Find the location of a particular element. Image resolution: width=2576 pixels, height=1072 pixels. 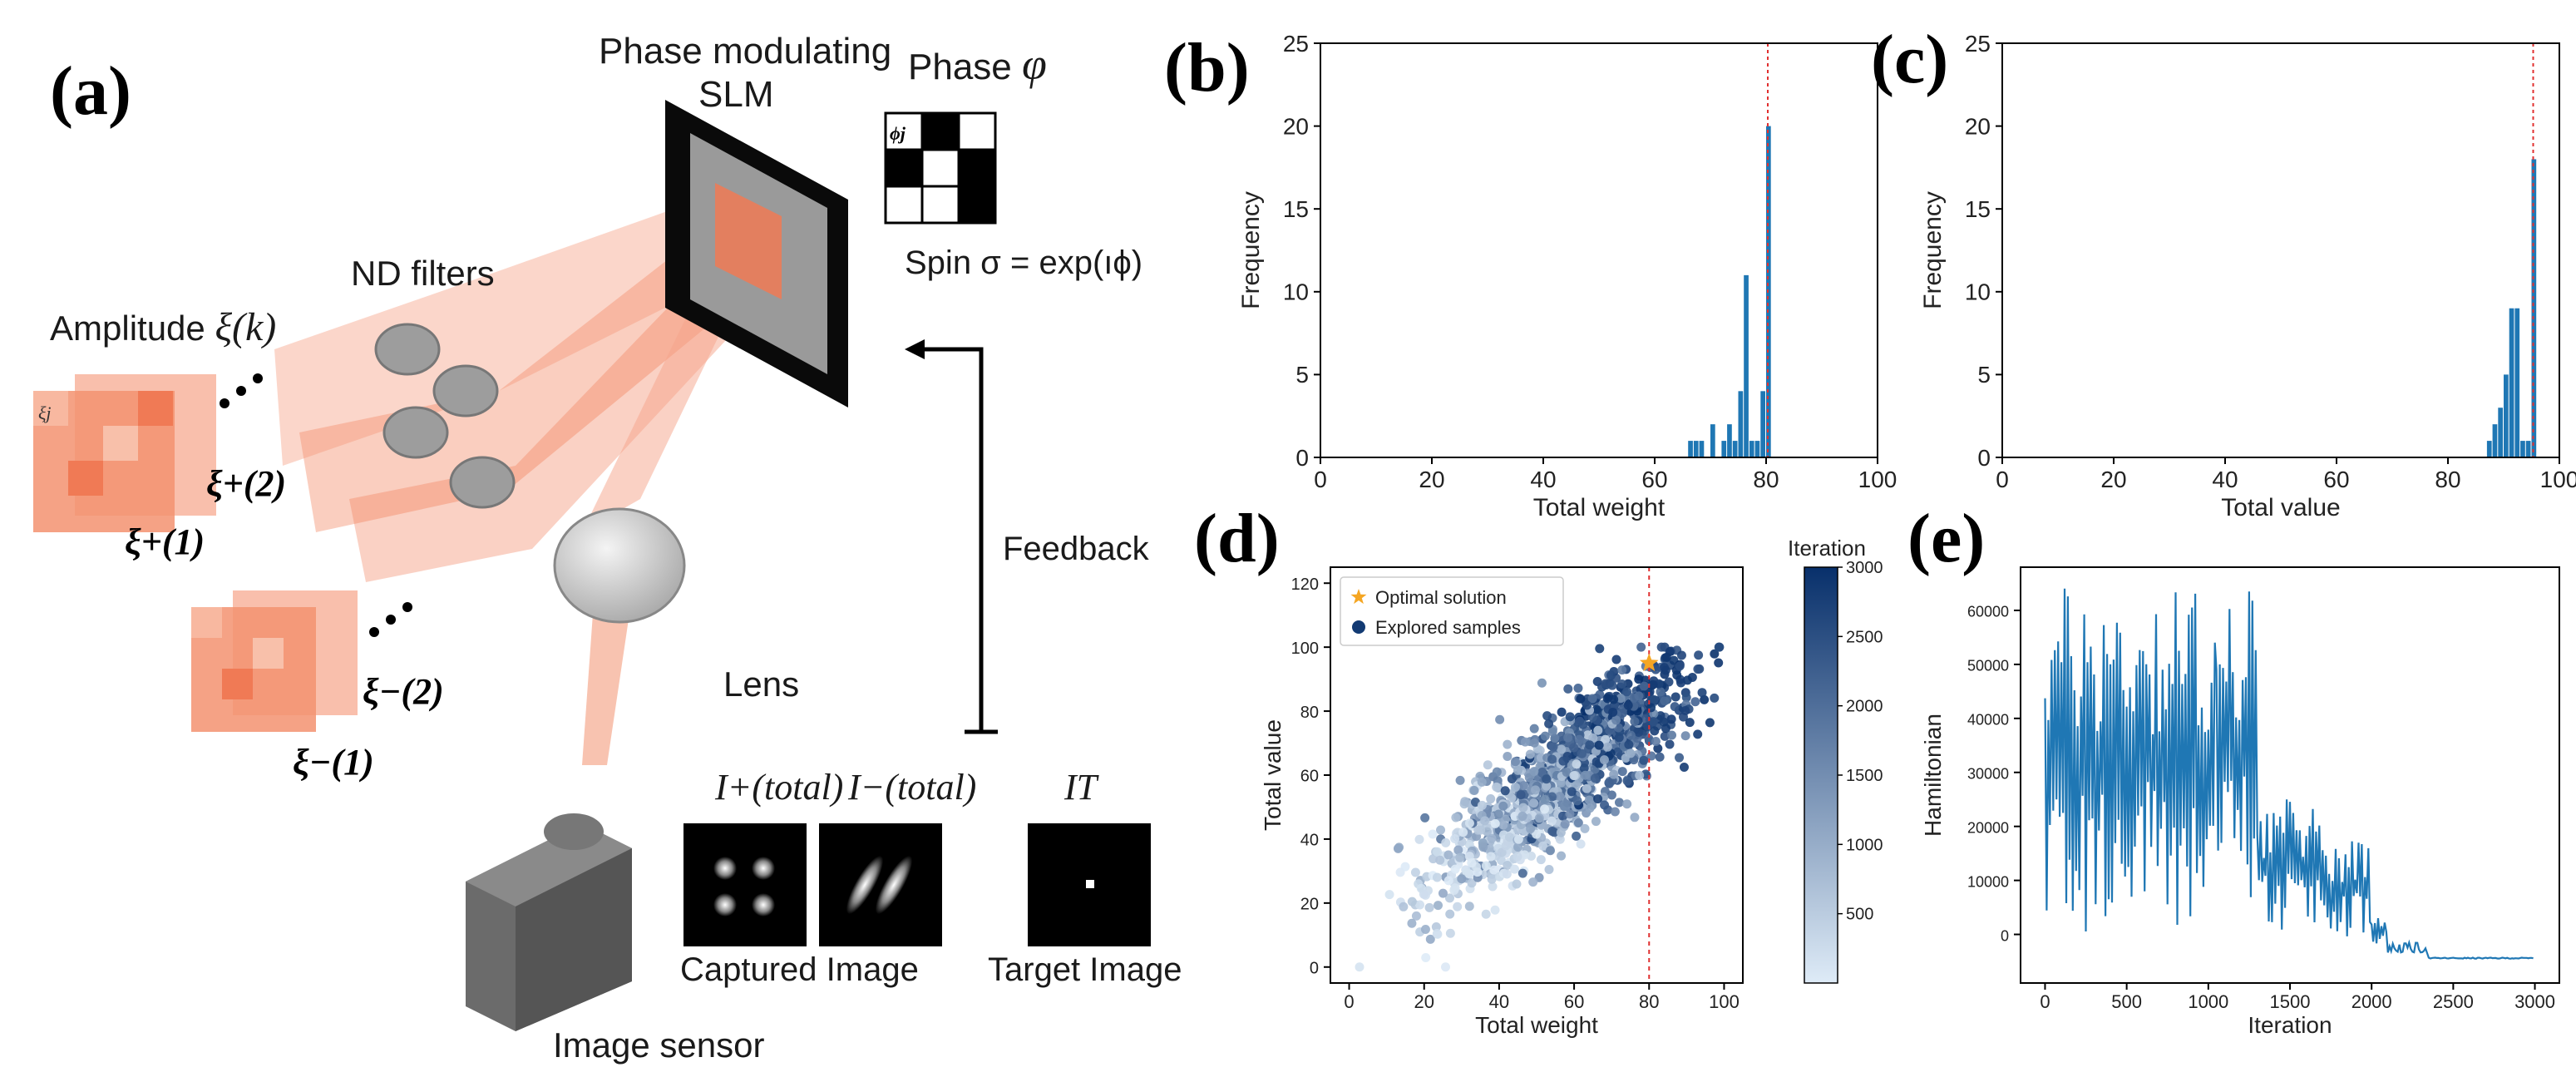

x-tick-label: 100 is located at coordinates (1724, 1001).